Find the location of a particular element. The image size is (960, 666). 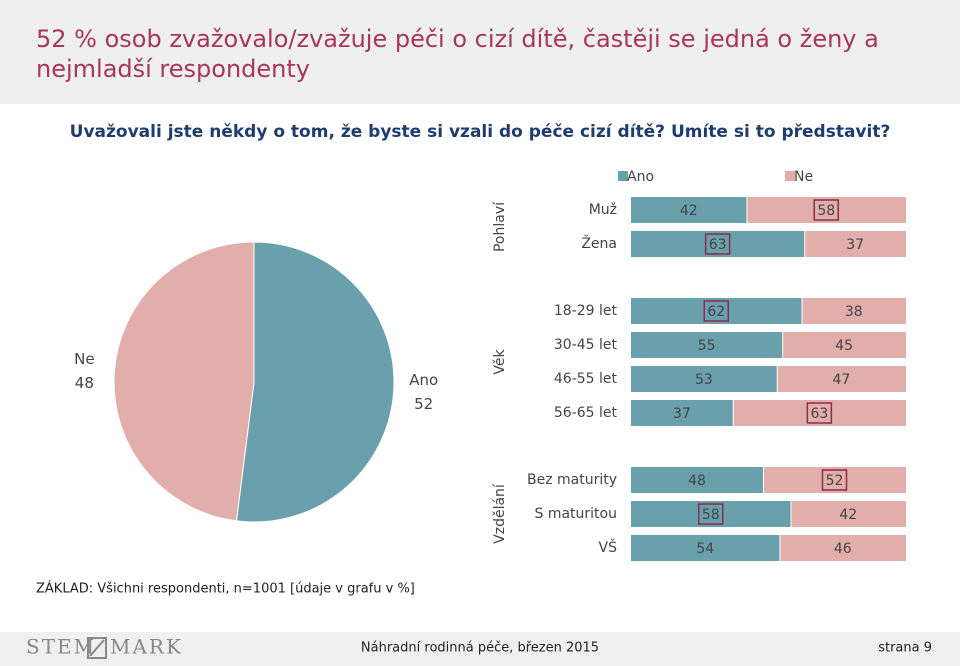

legend-label: Ano is located at coordinates (640, 177).